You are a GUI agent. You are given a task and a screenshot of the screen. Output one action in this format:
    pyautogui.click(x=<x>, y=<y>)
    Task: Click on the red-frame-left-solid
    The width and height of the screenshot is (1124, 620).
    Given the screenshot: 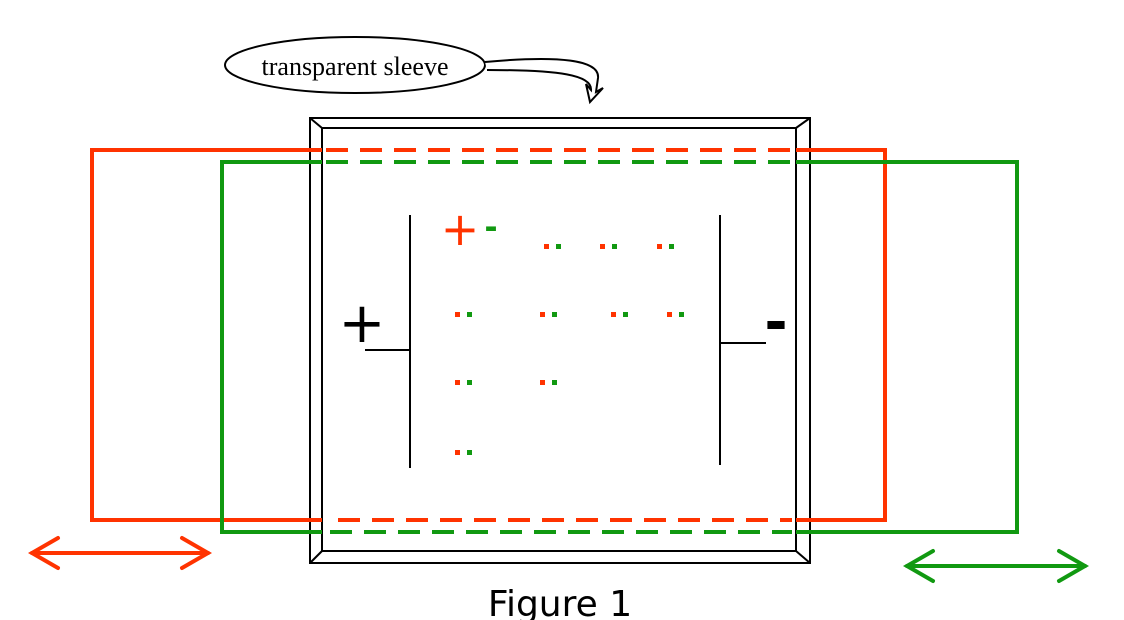 What is the action you would take?
    pyautogui.click(x=206, y=335)
    